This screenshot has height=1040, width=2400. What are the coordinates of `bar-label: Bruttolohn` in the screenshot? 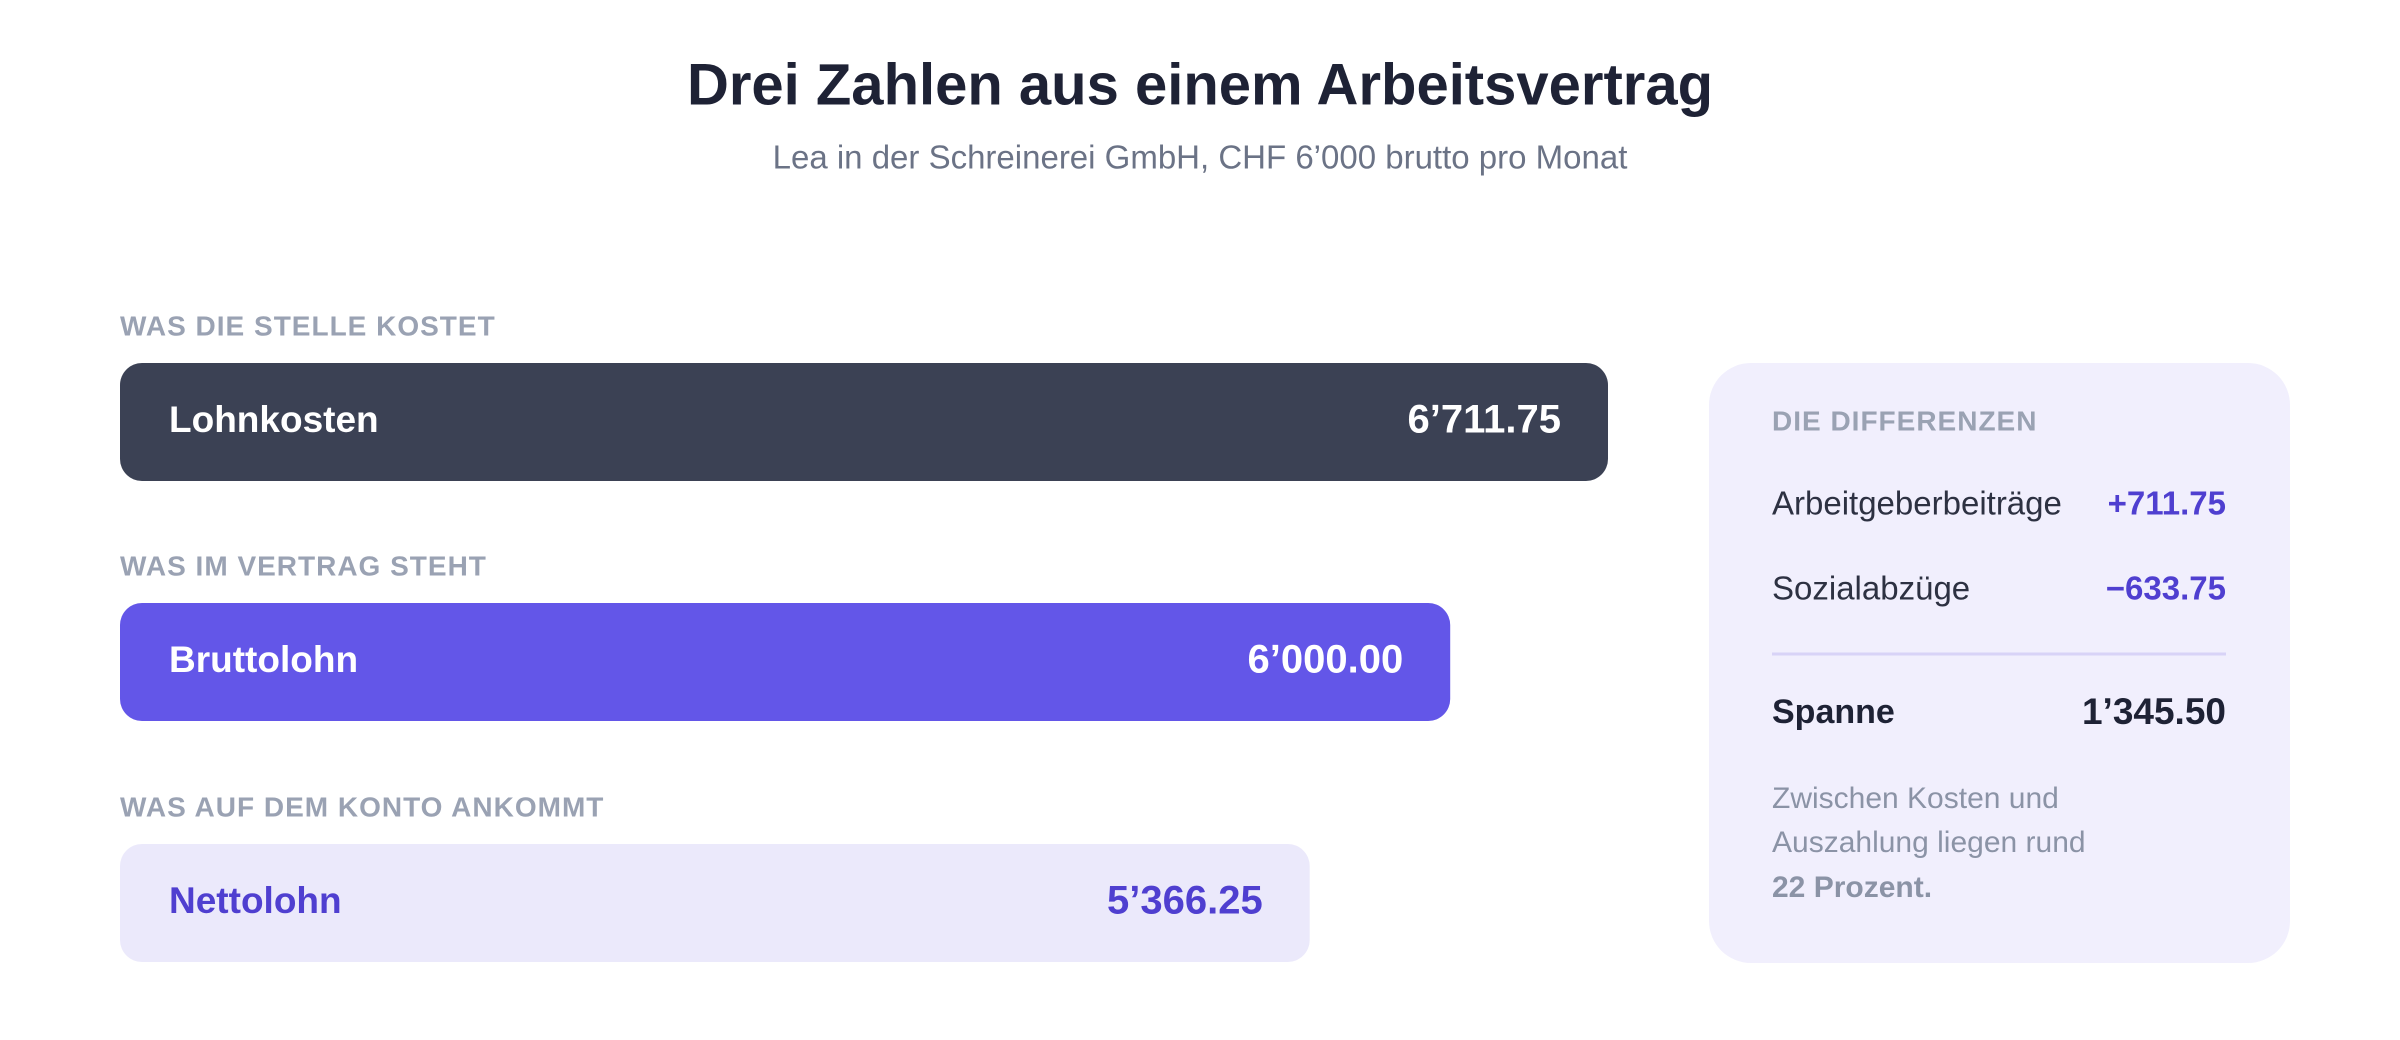 It's located at (263, 659).